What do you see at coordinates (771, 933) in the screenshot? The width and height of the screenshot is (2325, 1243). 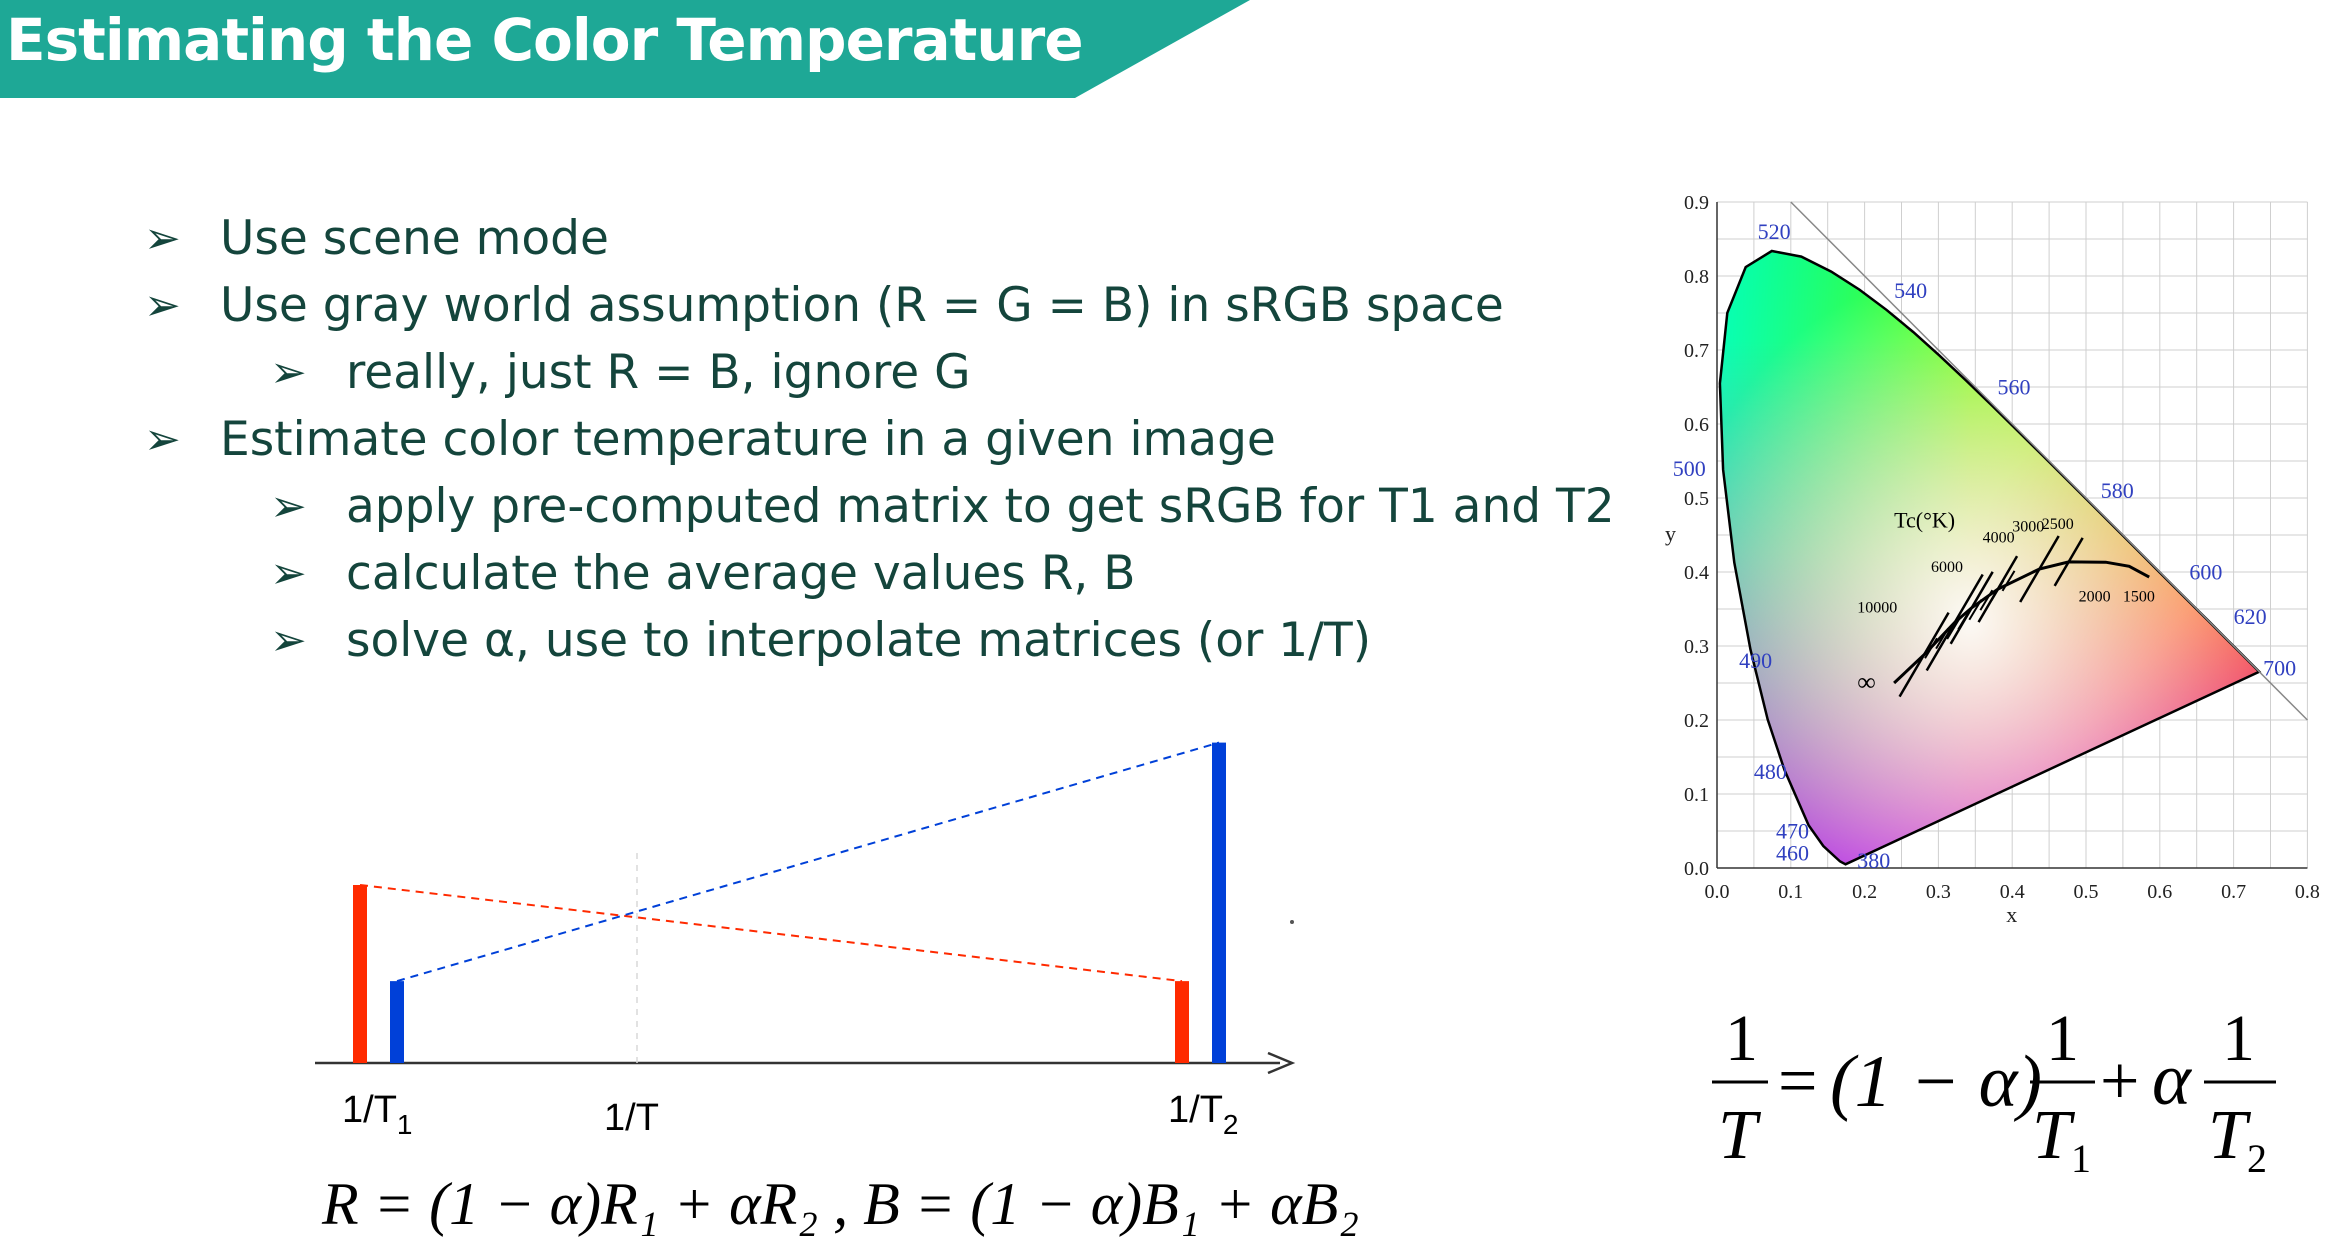 I see `red-interp-line` at bounding box center [771, 933].